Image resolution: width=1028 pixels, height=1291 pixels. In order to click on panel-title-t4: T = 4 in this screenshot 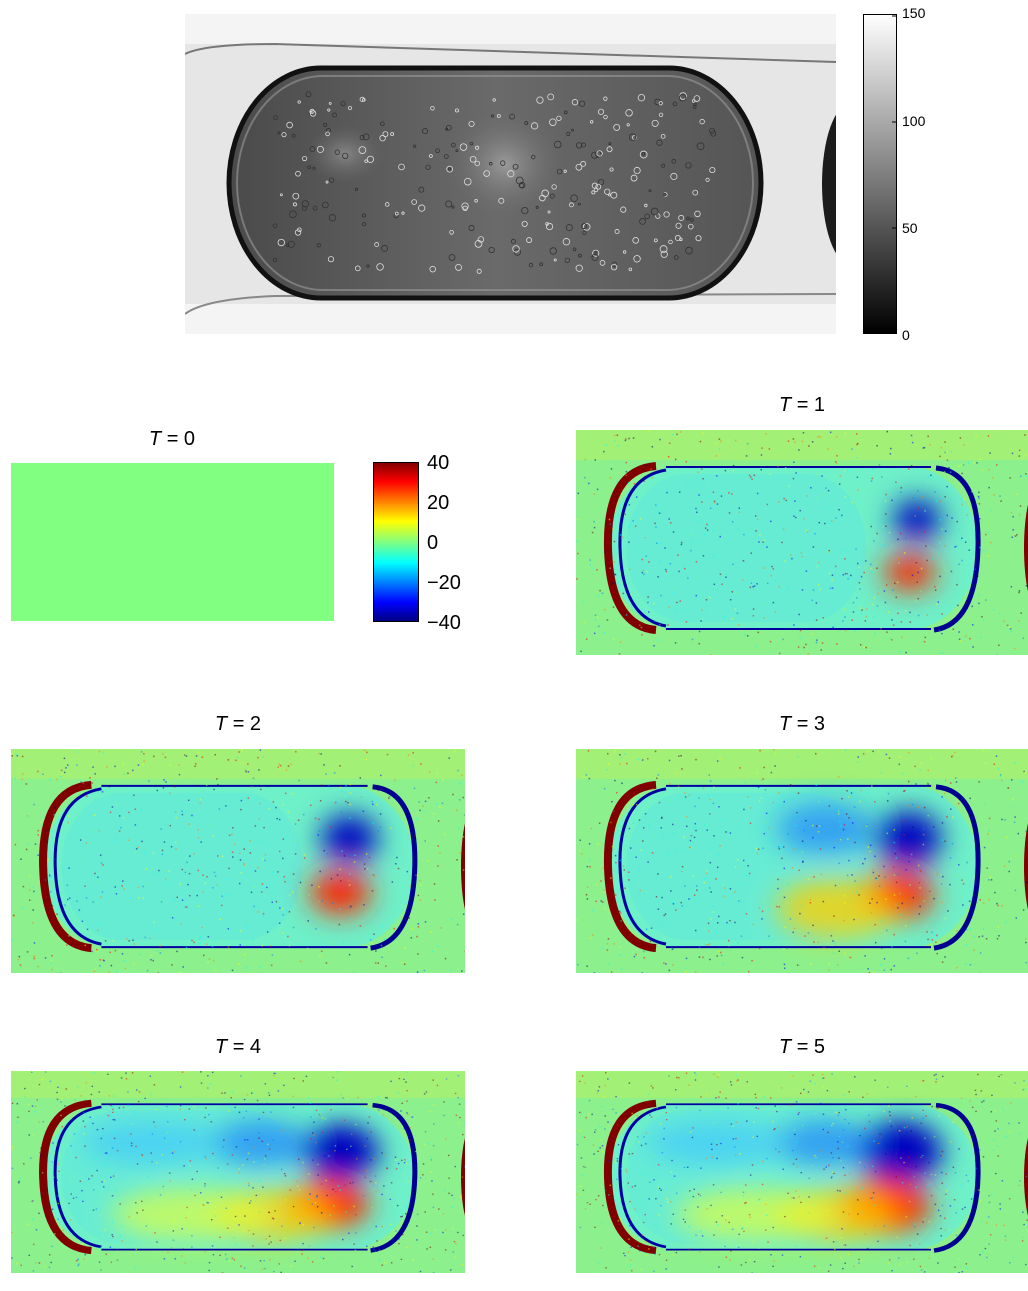, I will do `click(238, 1047)`.